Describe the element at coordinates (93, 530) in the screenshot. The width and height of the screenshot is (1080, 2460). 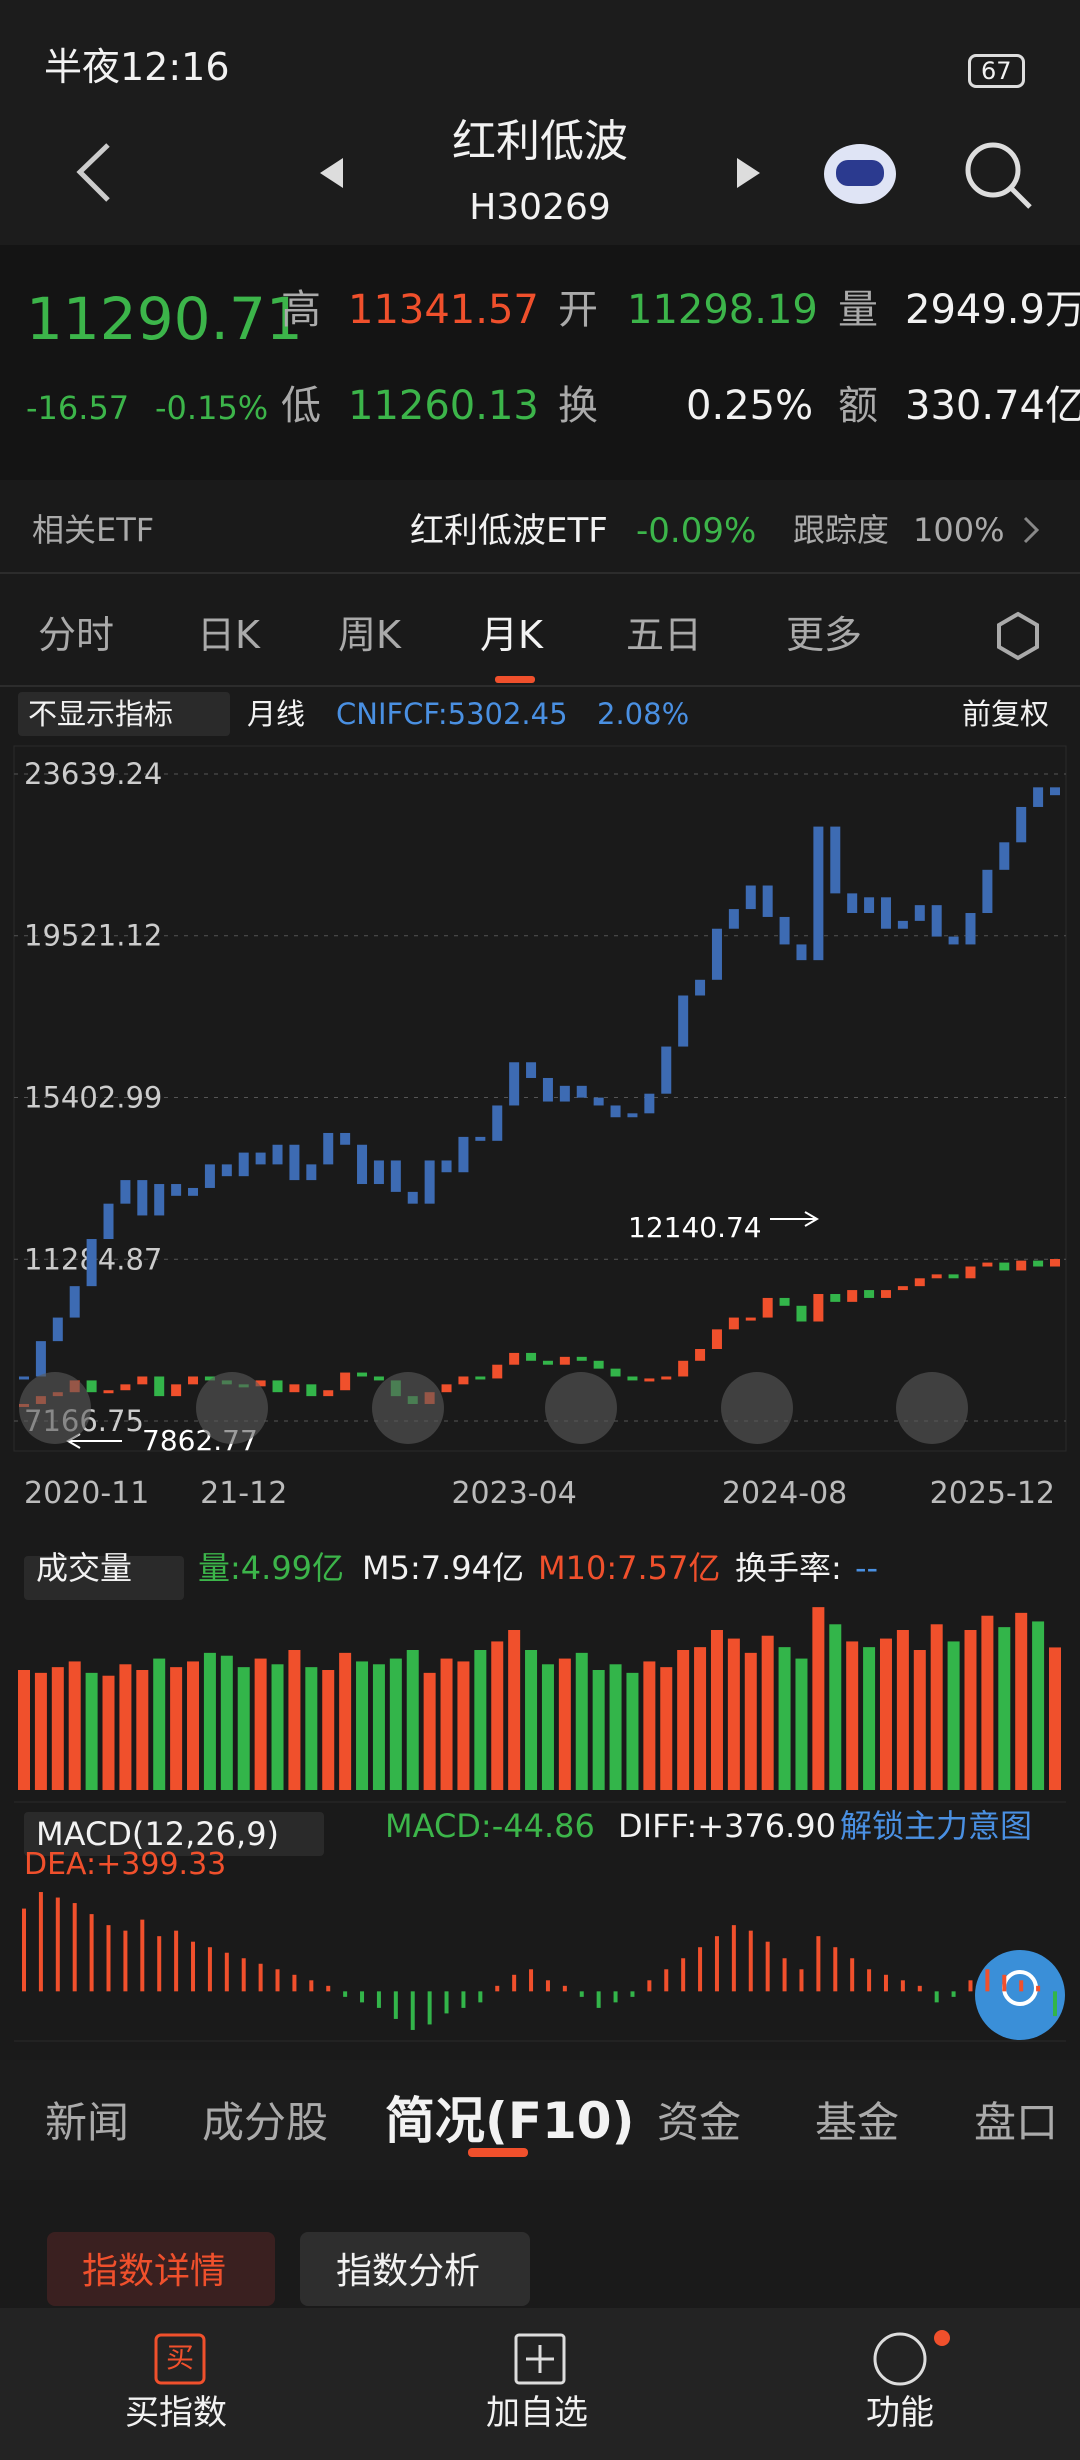
I see `etf-label: 相关ETF` at that location.